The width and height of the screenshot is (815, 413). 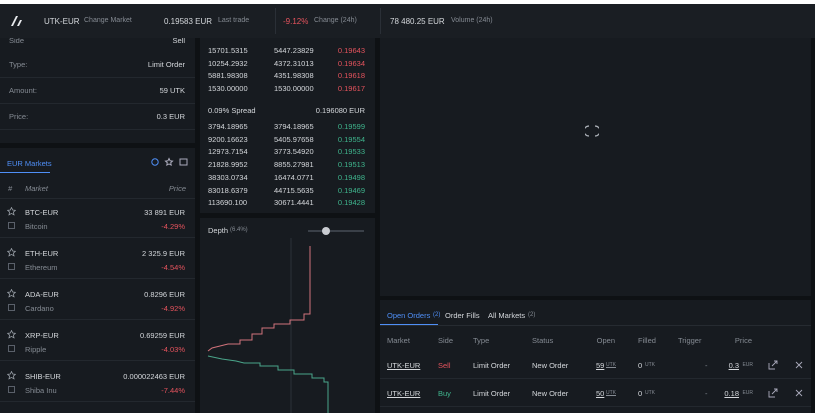 I want to click on depth-title: Depth, so click(x=218, y=230).